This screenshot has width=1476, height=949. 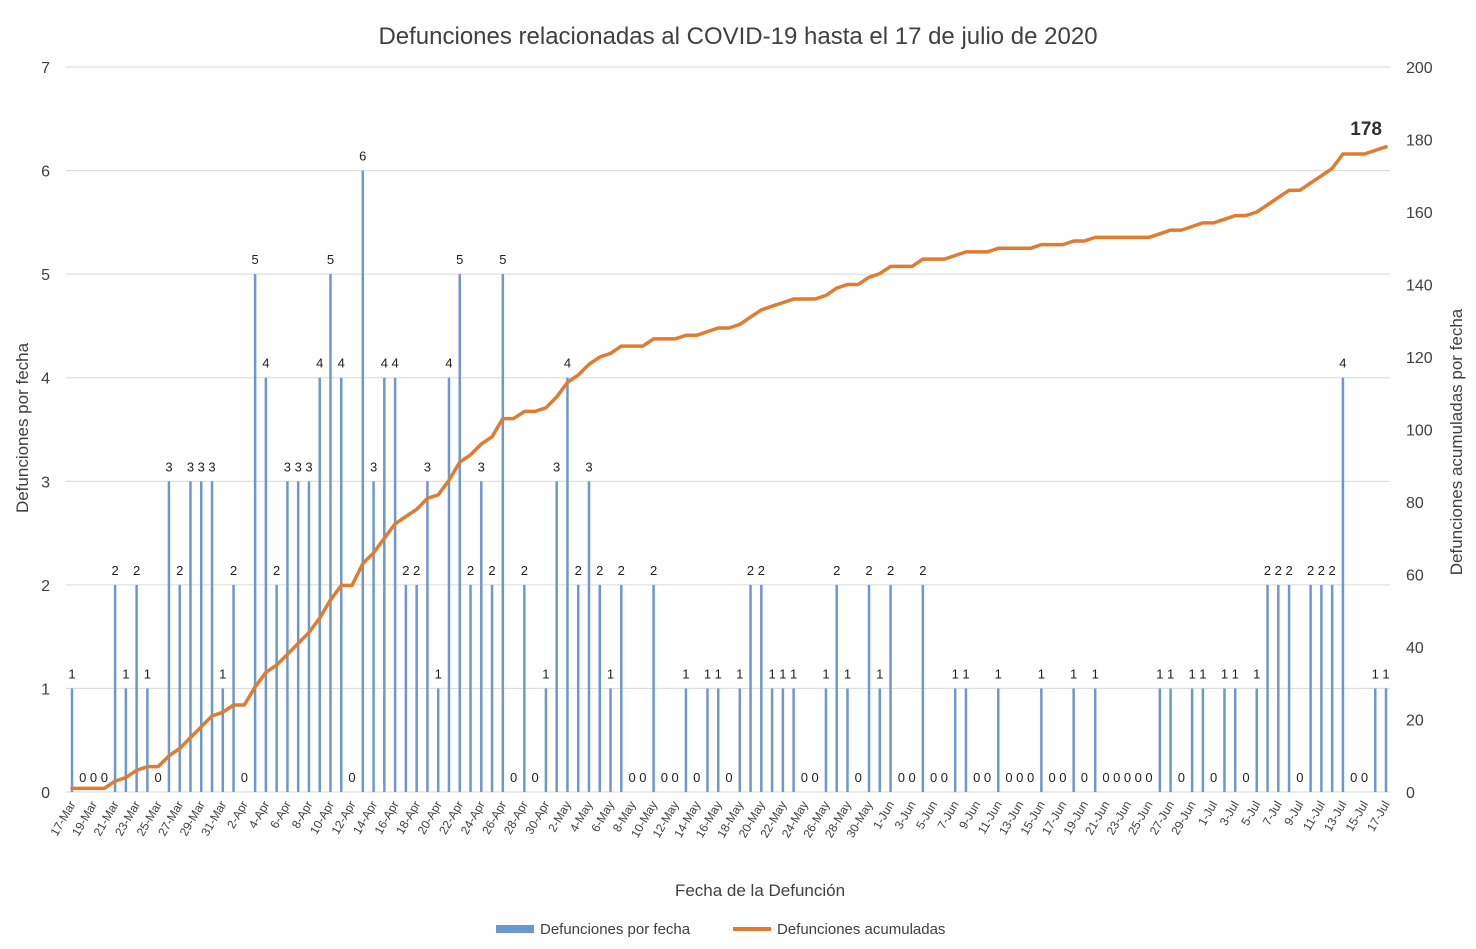 I want to click on x-tick-label: 7-Jun, so click(x=948, y=815).